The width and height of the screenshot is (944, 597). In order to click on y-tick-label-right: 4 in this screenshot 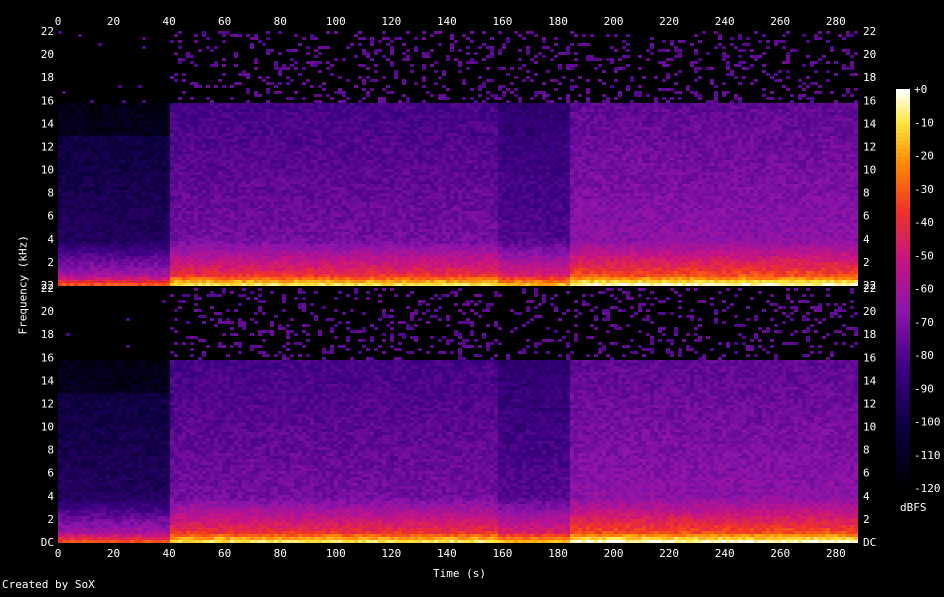, I will do `click(866, 496)`.